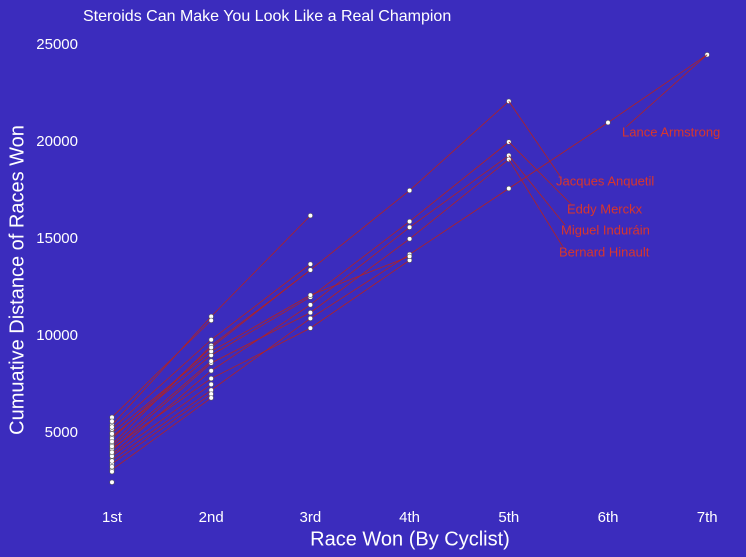  Describe the element at coordinates (311, 517) in the screenshot. I see `x-tick-label: 3rd` at that location.